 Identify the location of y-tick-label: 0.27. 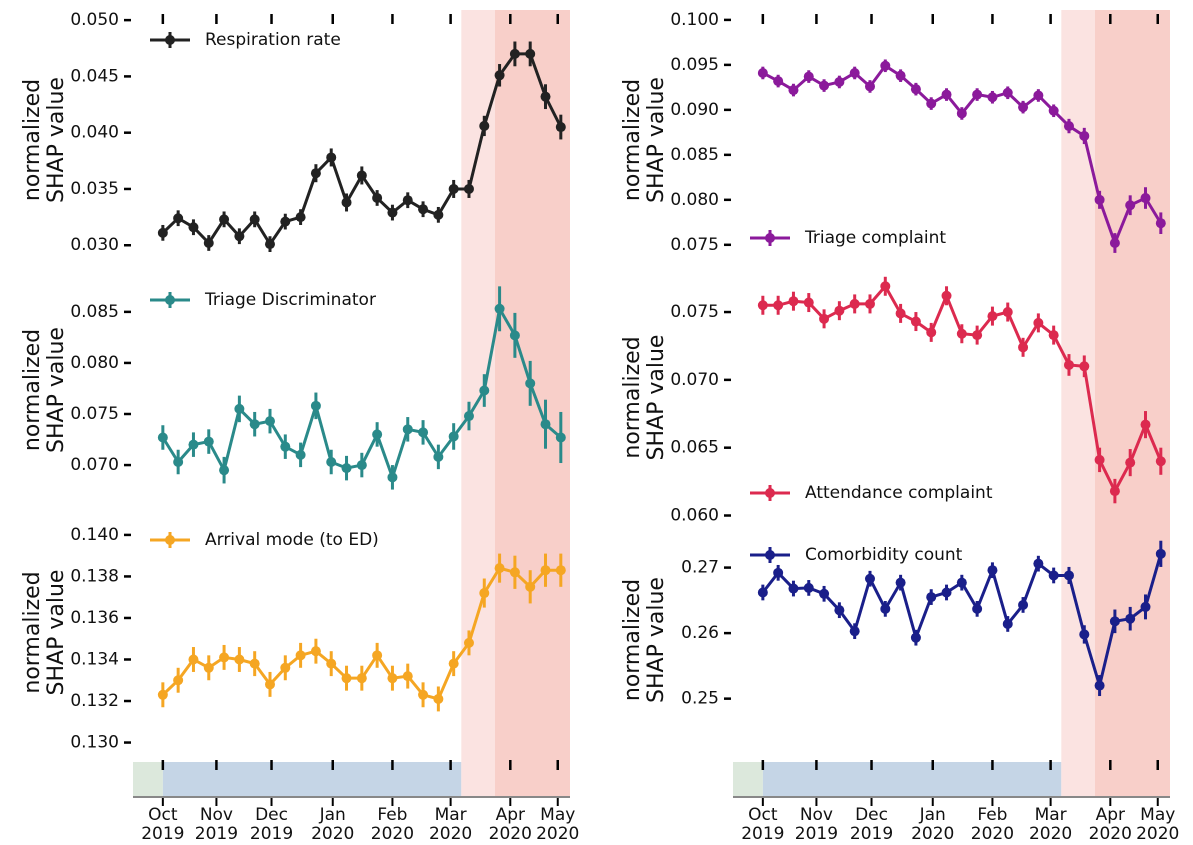
(700, 568).